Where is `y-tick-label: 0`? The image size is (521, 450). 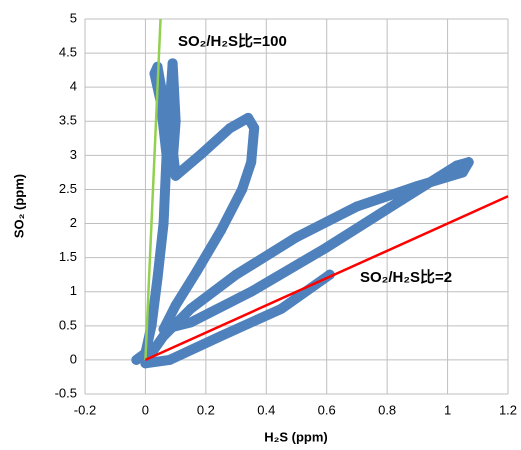 y-tick-label: 0 is located at coordinates (73, 358).